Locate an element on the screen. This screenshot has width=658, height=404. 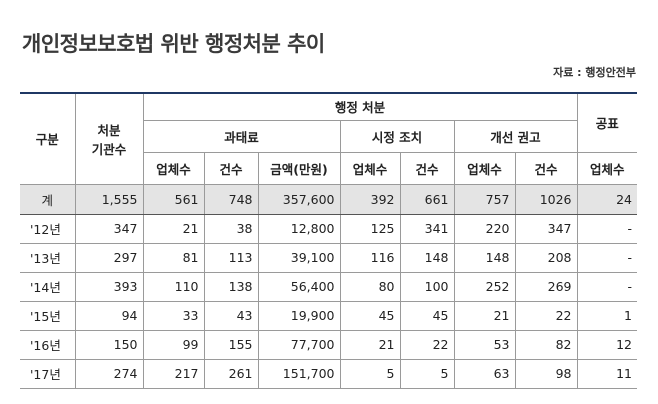
header-cell: 개선 권고 is located at coordinates (515, 136).